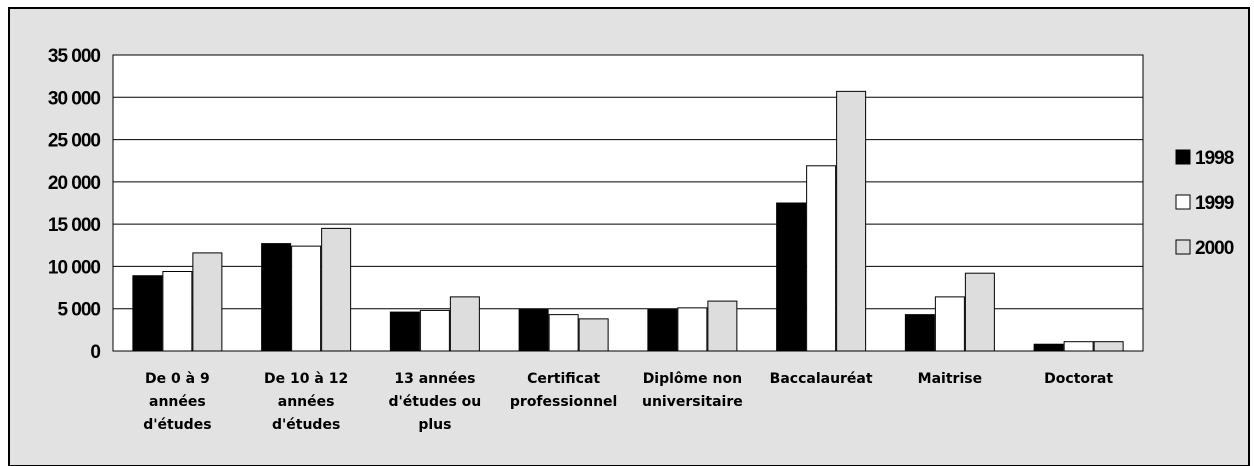 This screenshot has height=466, width=1254. Describe the element at coordinates (306, 379) in the screenshot. I see `x-tick-label-line: De 10 à 12` at that location.